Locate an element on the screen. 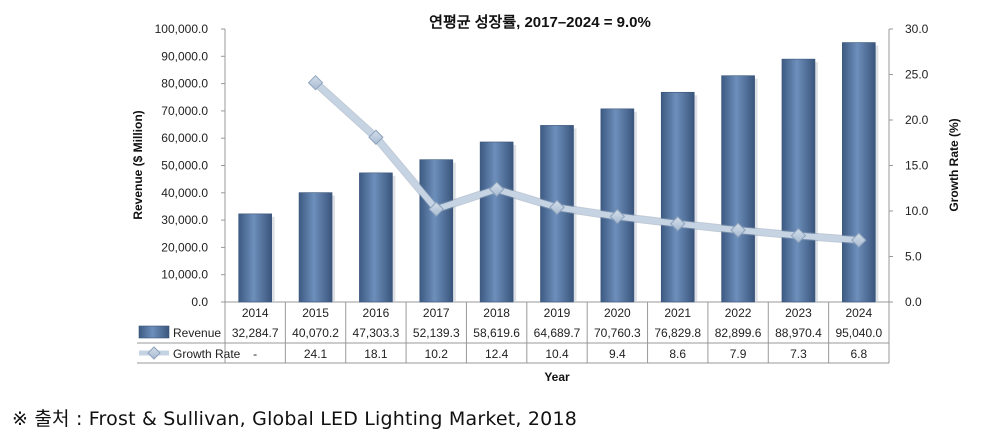 The image size is (1000, 446). x-axis-title: Year is located at coordinates (557, 377).